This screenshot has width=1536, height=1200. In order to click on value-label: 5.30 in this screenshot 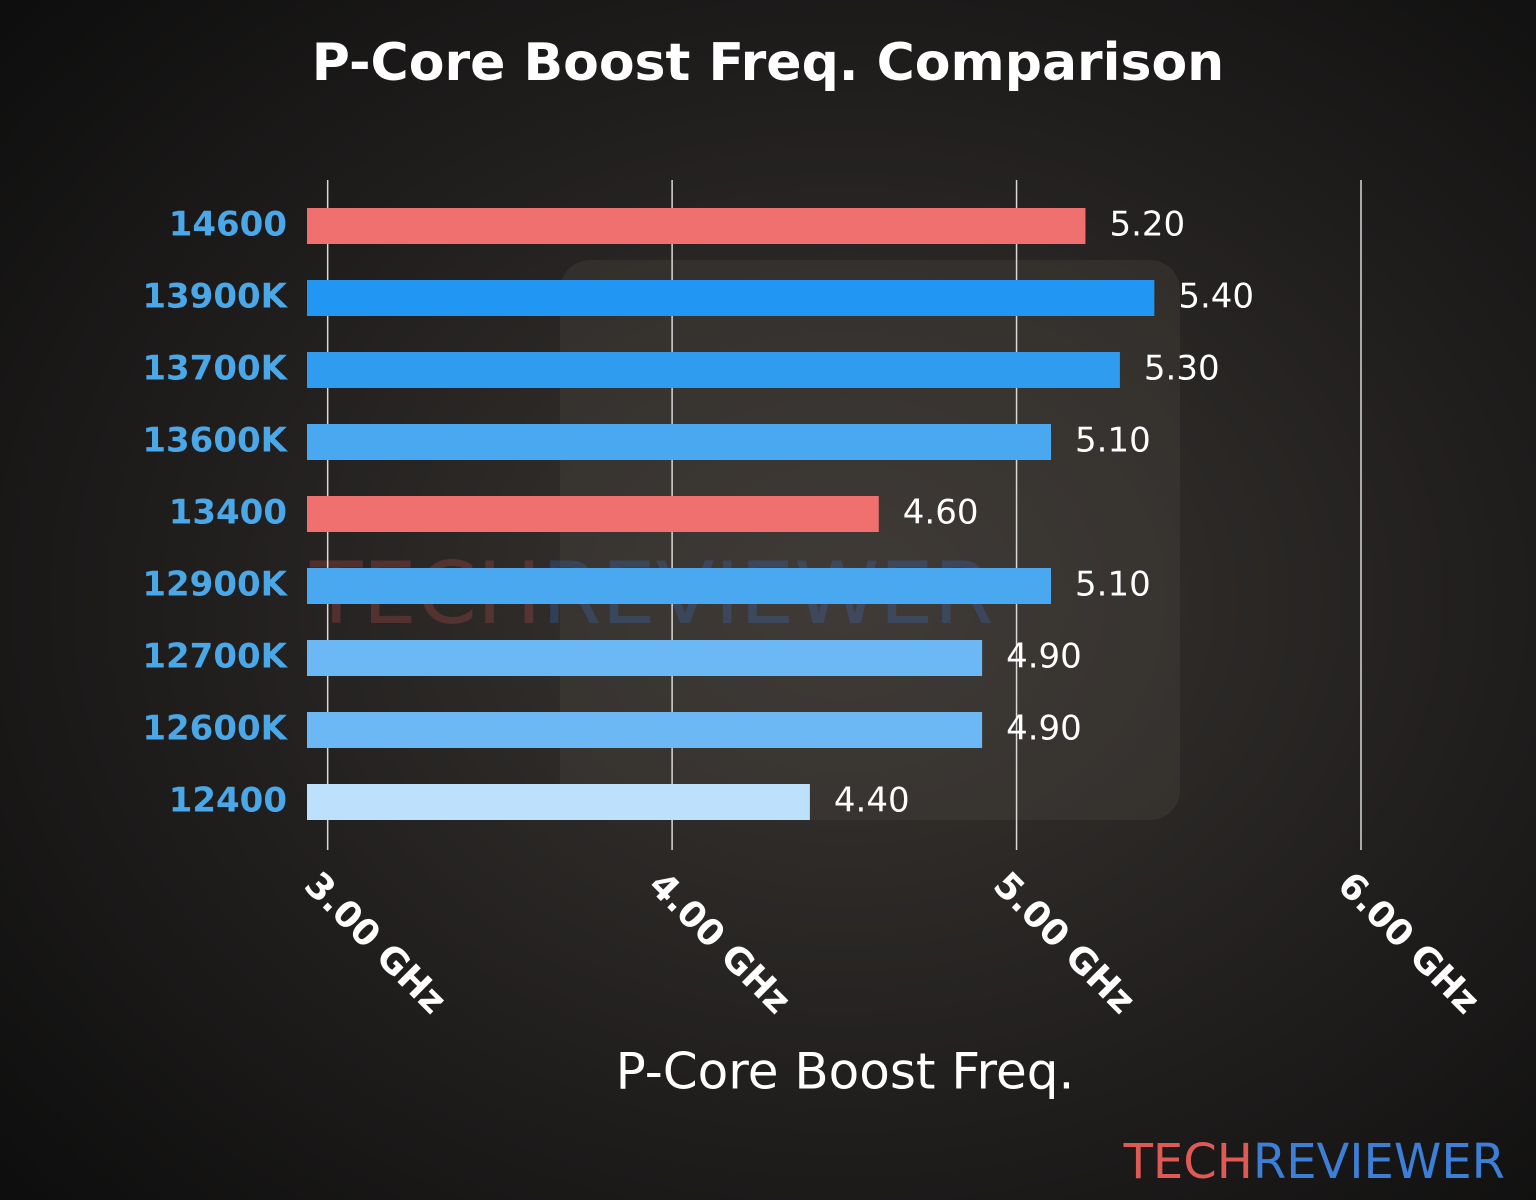, I will do `click(1182, 369)`.